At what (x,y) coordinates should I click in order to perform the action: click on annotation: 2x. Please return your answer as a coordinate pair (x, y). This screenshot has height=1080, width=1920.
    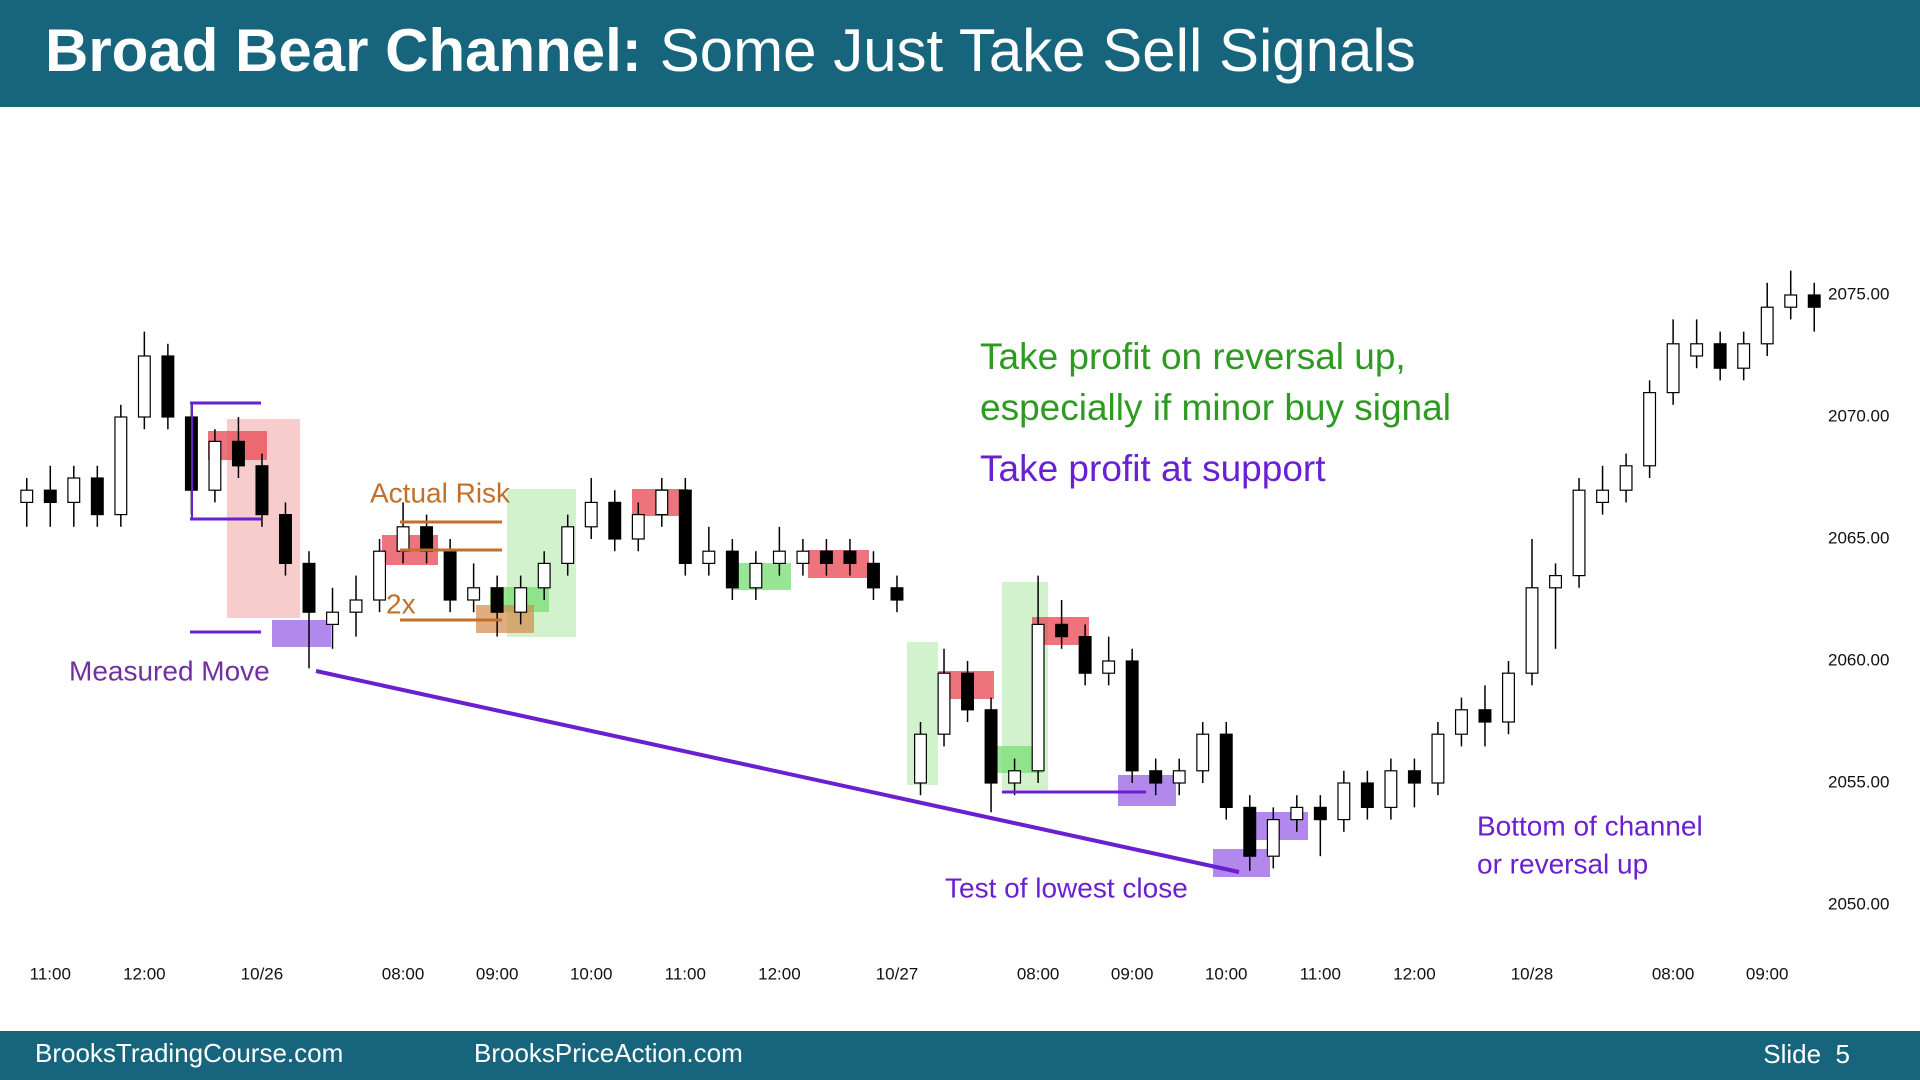
    Looking at the image, I should click on (401, 603).